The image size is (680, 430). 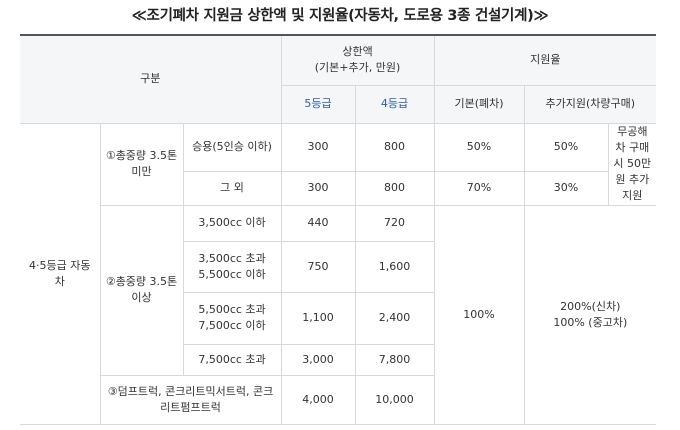 I want to click on header-extra: 추가지원(차량구매), so click(x=590, y=104).